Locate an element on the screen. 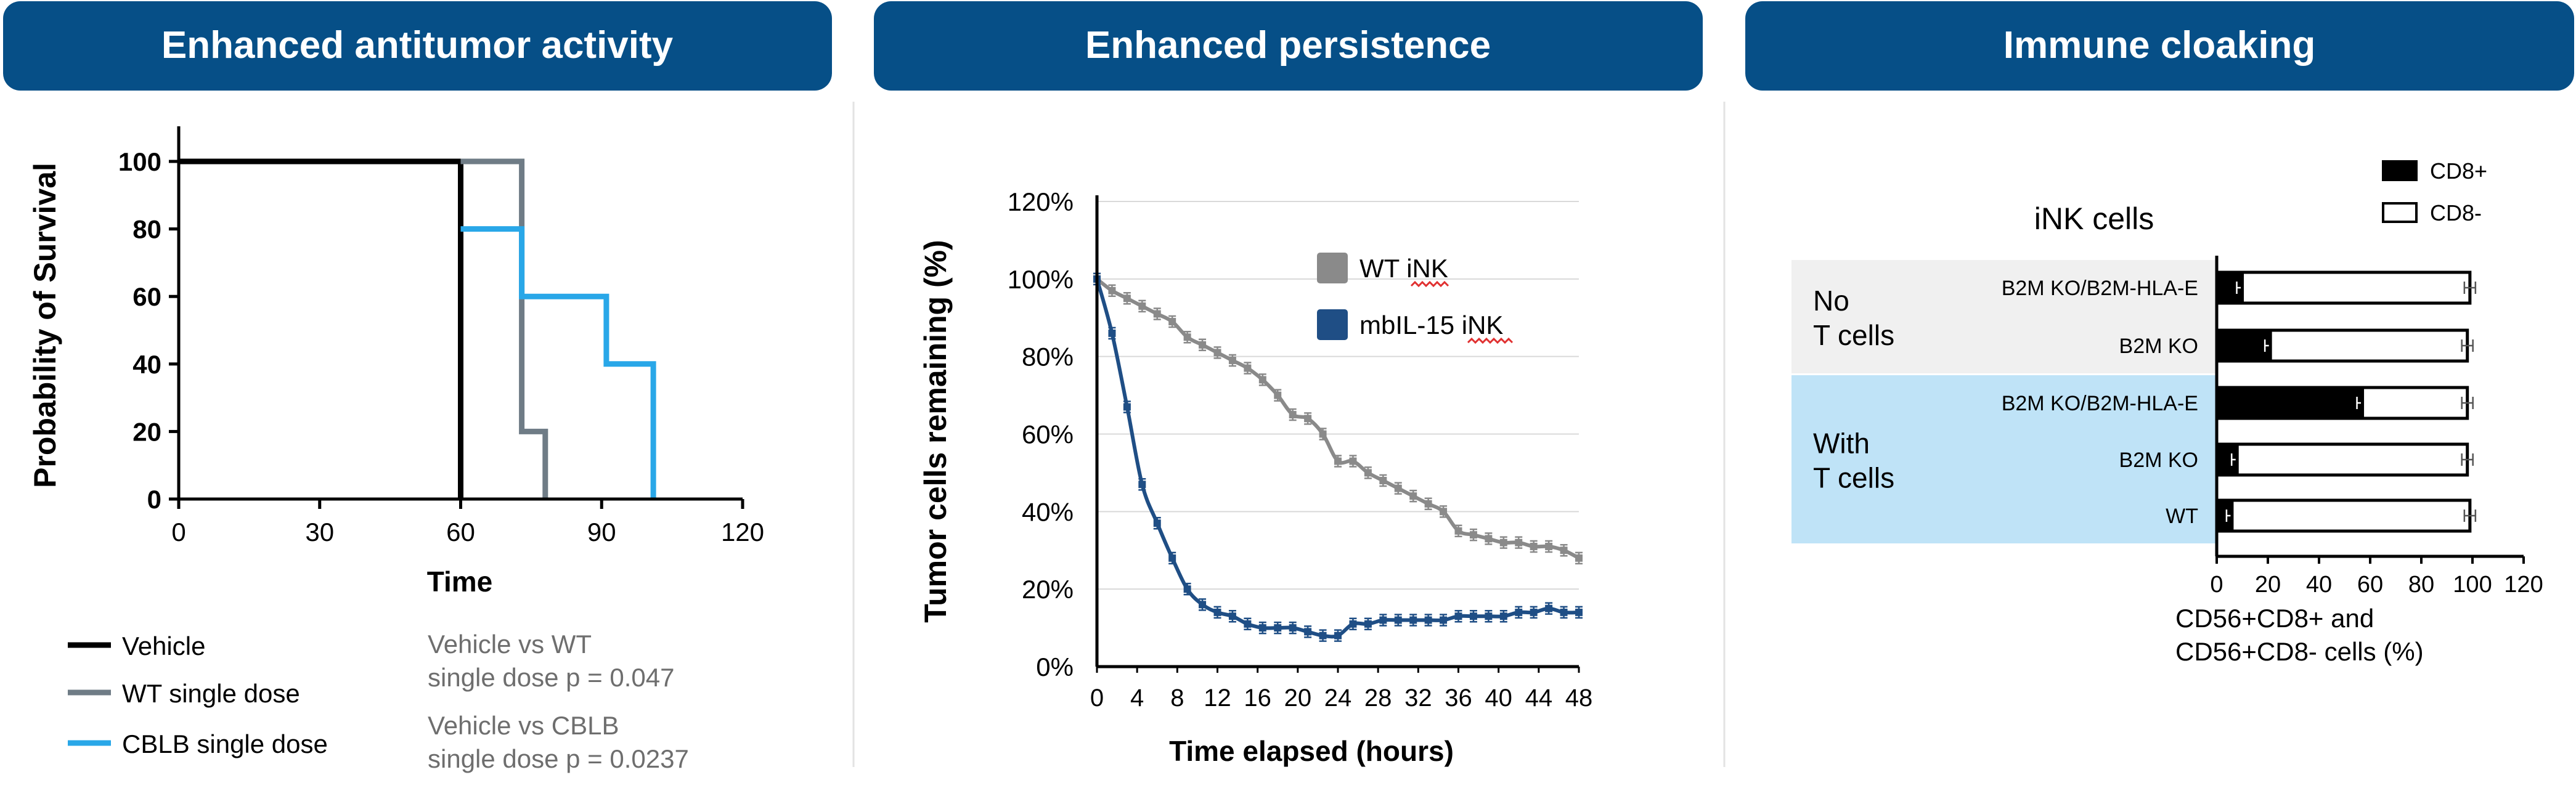 The image size is (2576, 796). legend-cd8-negative-label: CD8- is located at coordinates (2456, 212).